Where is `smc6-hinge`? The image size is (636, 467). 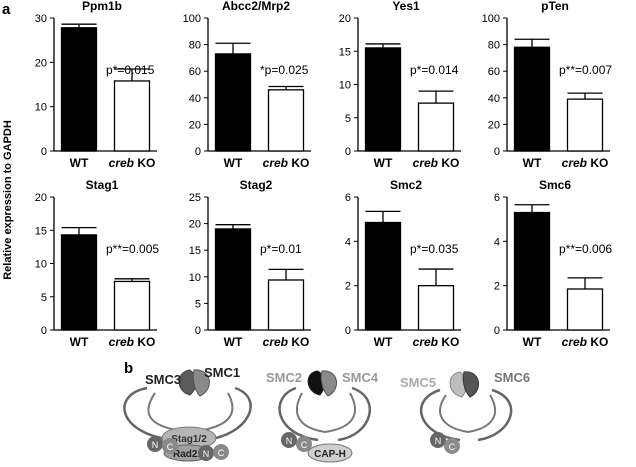
smc6-hinge is located at coordinates (470, 384).